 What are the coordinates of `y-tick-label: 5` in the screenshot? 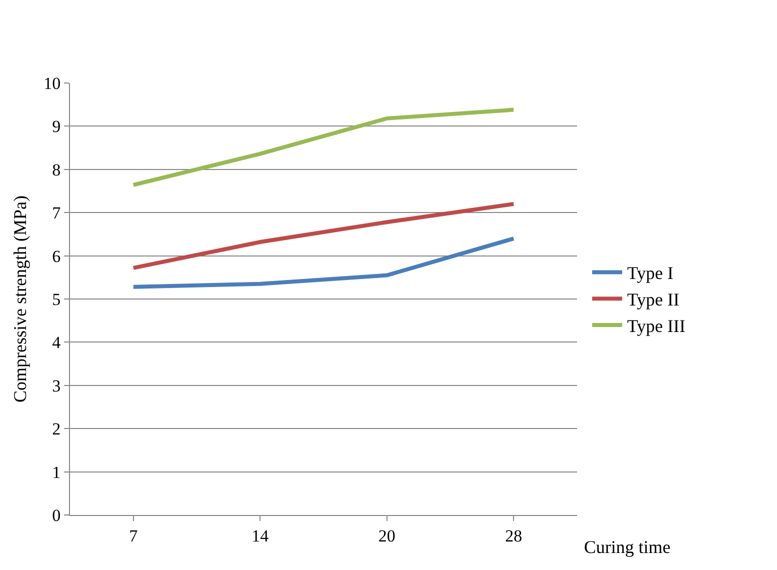 It's located at (56, 299).